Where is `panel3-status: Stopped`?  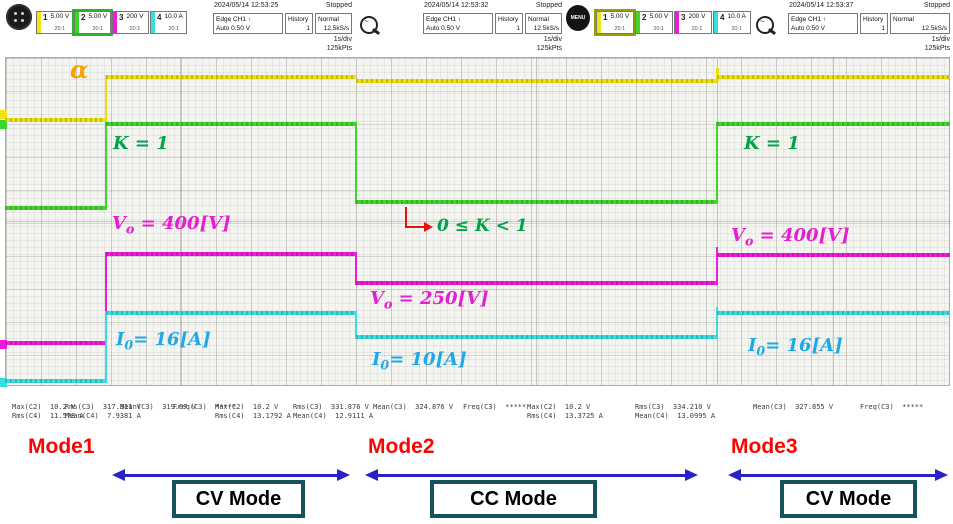
panel3-status: Stopped is located at coordinates (936, 5).